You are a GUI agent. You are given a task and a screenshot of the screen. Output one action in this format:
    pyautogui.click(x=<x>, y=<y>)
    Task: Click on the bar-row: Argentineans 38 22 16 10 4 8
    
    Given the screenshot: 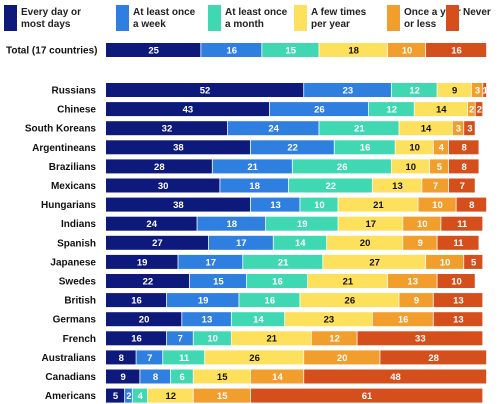 What is the action you would take?
    pyautogui.click(x=255, y=147)
    